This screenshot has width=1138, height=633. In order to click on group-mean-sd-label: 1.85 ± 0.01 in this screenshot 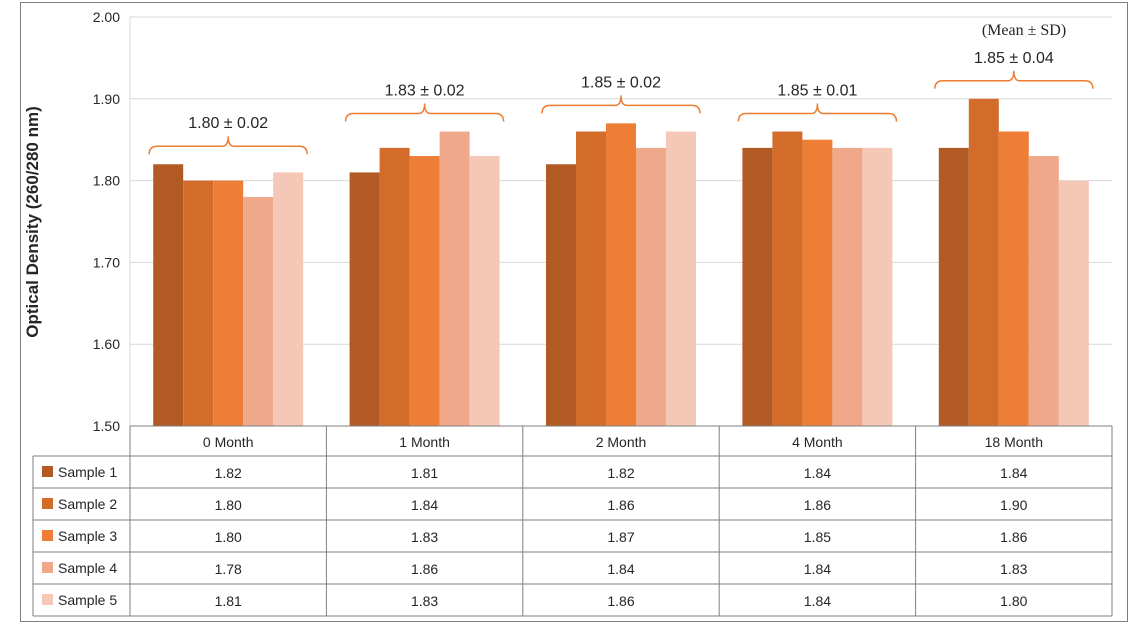, I will do `click(817, 91)`.